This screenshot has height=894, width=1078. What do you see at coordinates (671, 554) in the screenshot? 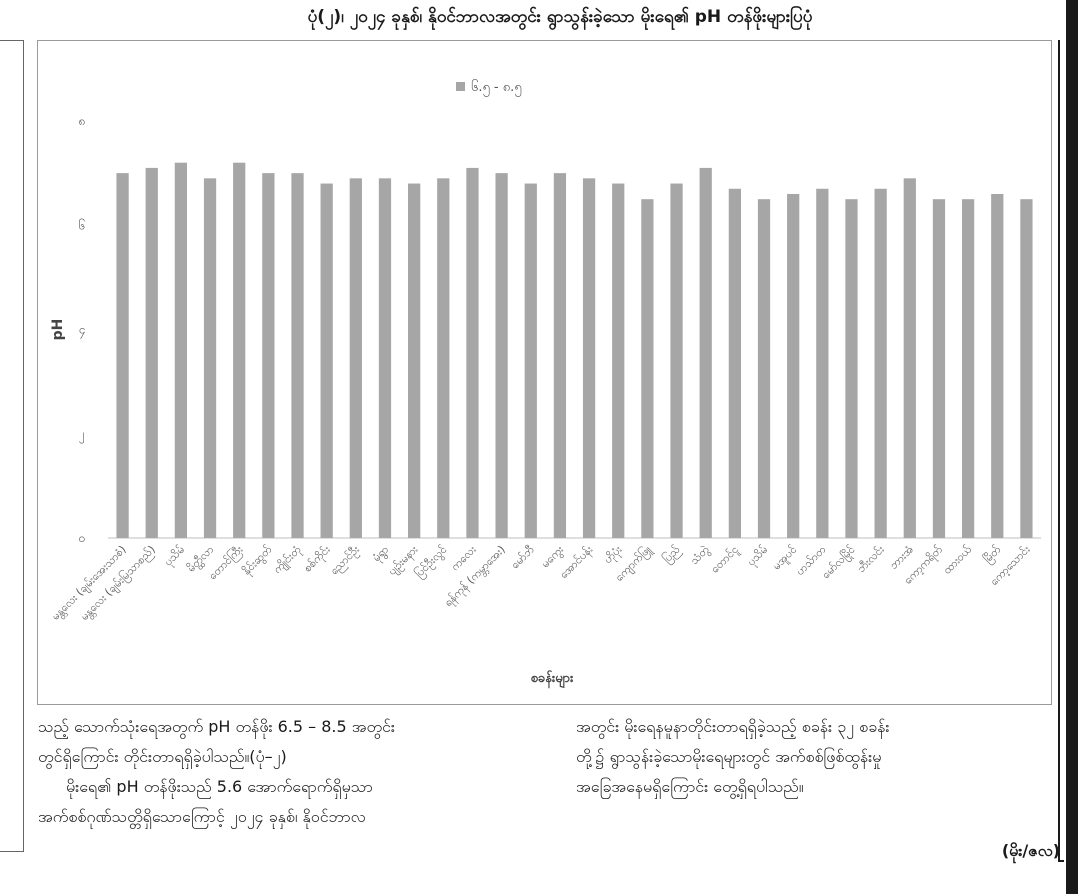
I see `x-tick-label: ပြည်` at bounding box center [671, 554].